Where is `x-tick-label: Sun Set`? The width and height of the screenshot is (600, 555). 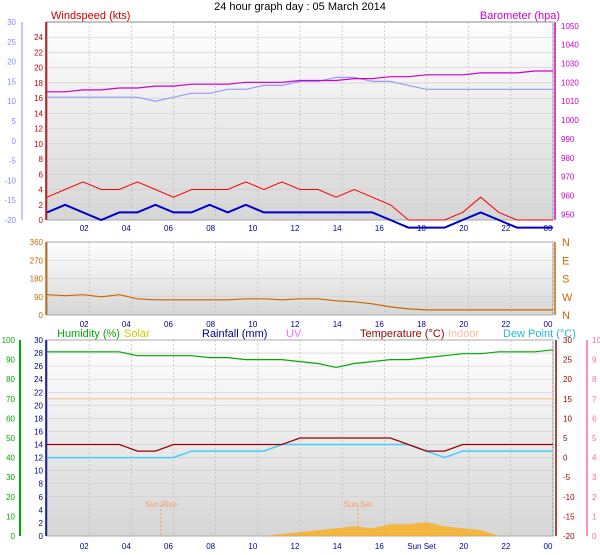
x-tick-label: Sun Set is located at coordinates (421, 546).